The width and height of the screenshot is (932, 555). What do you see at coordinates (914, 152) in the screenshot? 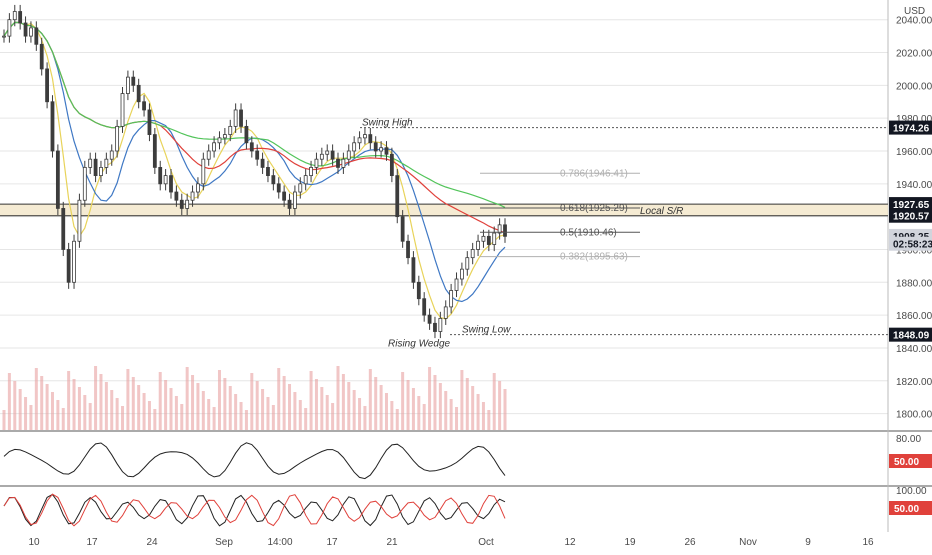
I see `price-tick-label: 1960.00` at bounding box center [914, 152].